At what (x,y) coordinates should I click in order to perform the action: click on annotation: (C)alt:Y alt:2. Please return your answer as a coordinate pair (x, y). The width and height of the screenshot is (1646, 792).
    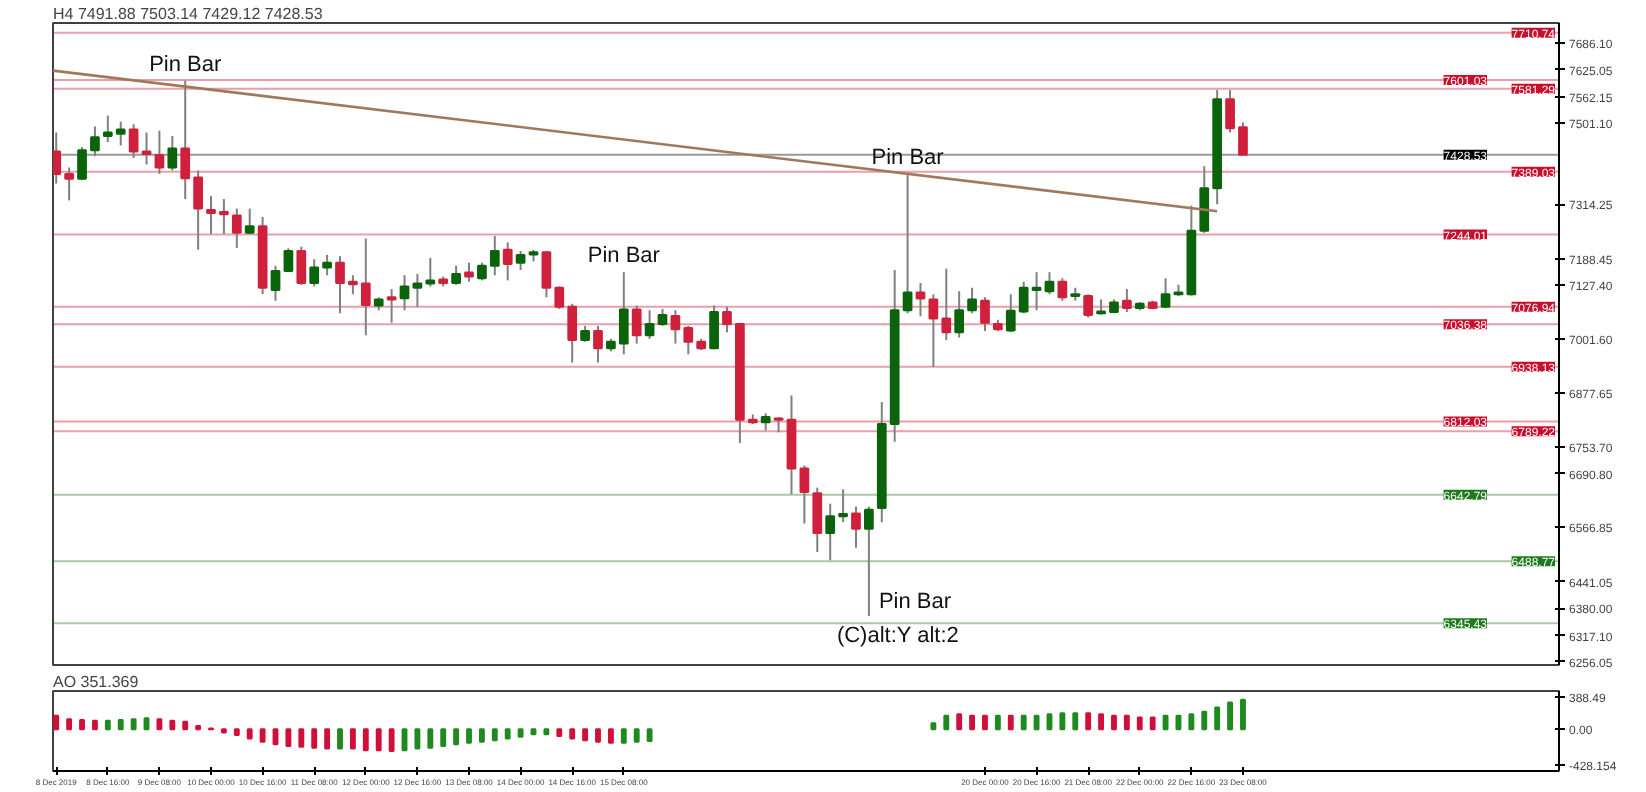
    Looking at the image, I should click on (897, 636).